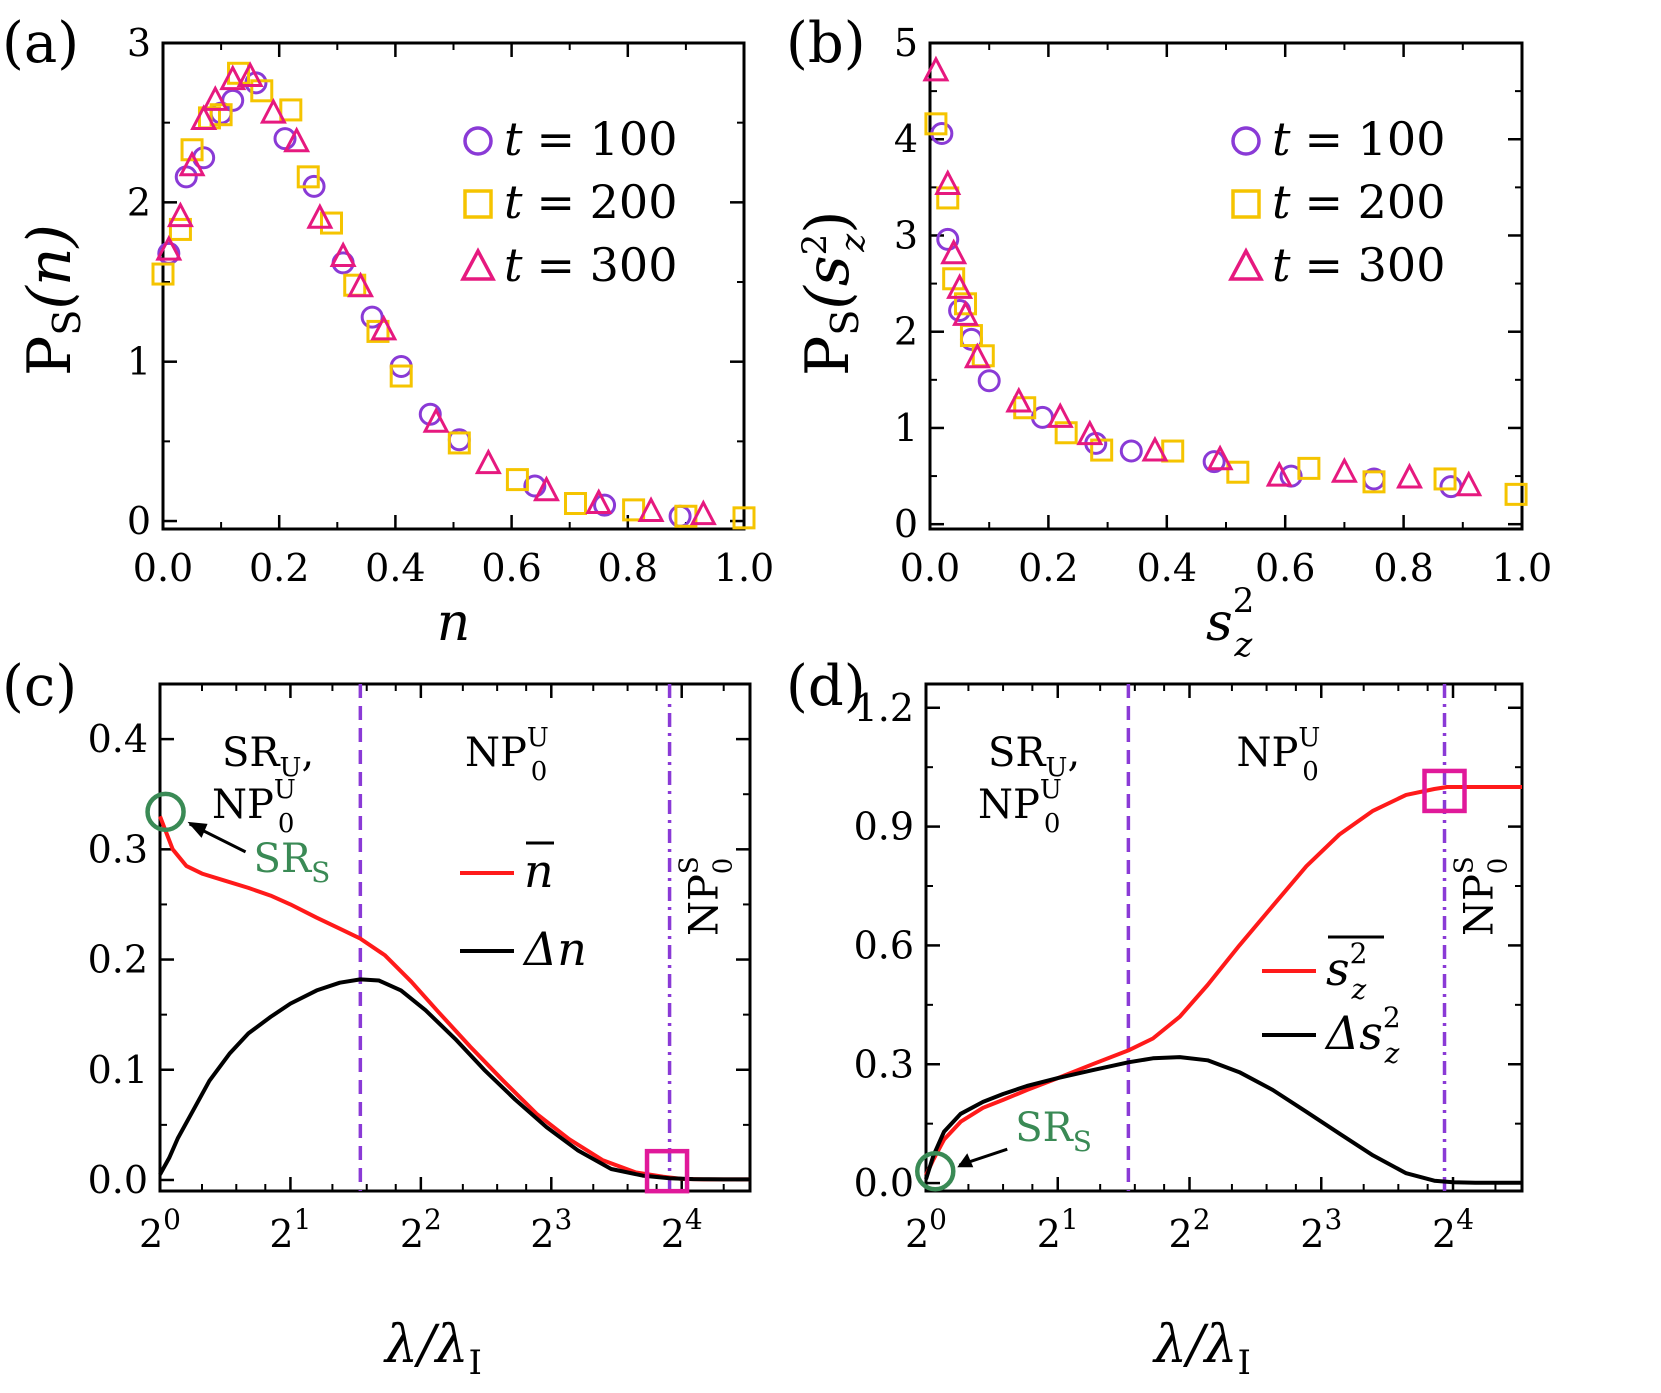 The width and height of the screenshot is (1661, 1393). What do you see at coordinates (590, 265) in the screenshot?
I see `legend-entry: t = 300` at bounding box center [590, 265].